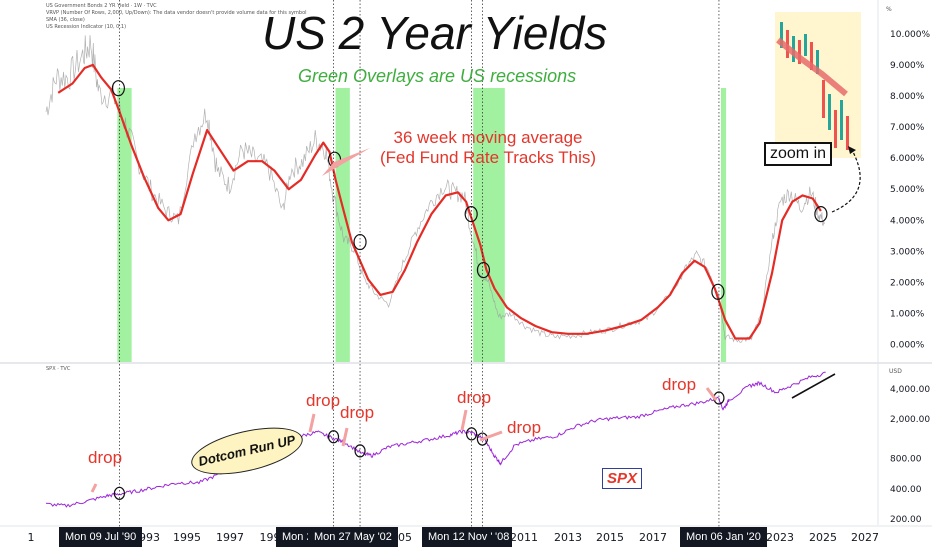 The width and height of the screenshot is (932, 550). I want to click on drop-label-1990: drop, so click(105, 457).